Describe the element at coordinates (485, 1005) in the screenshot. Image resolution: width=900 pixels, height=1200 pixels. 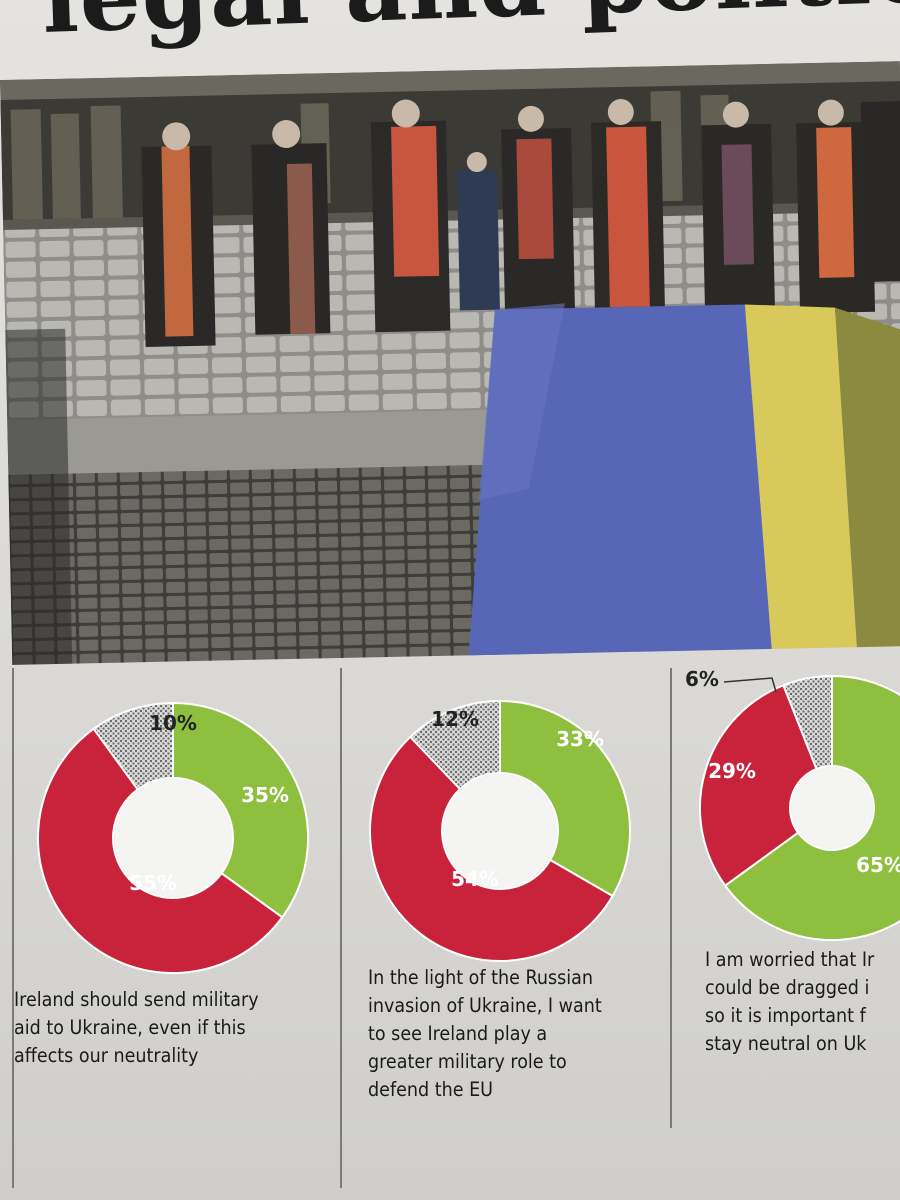
I see `caption-line: invasion of Ukraine, I want` at that location.